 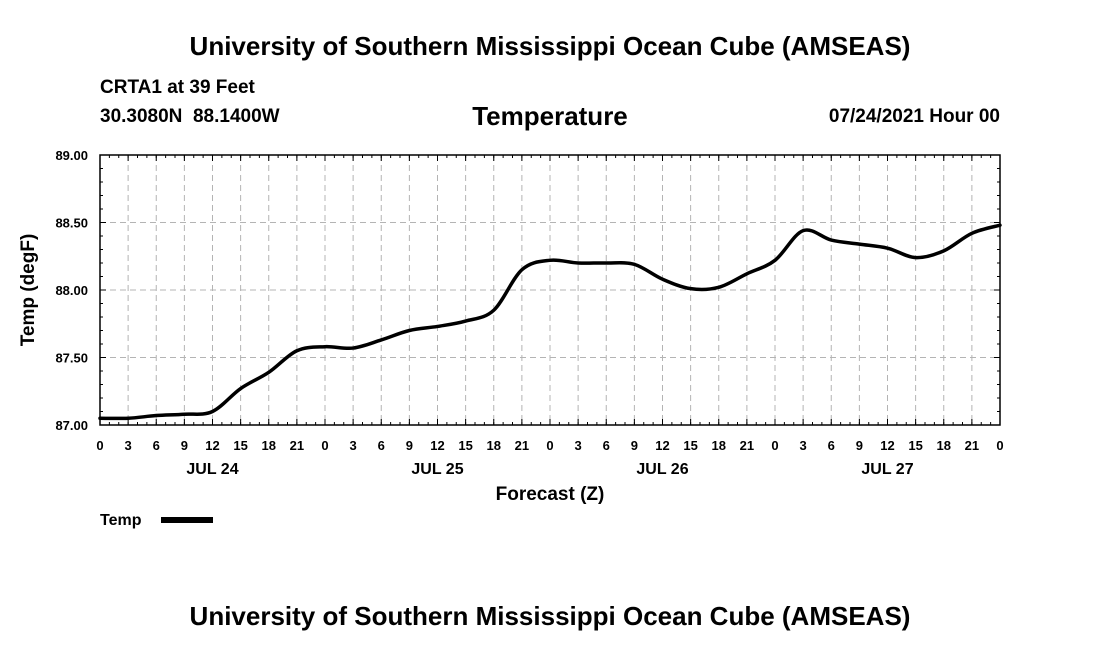 I want to click on forecast-datetime: 07/24/2021 Hour 00, so click(x=914, y=116).